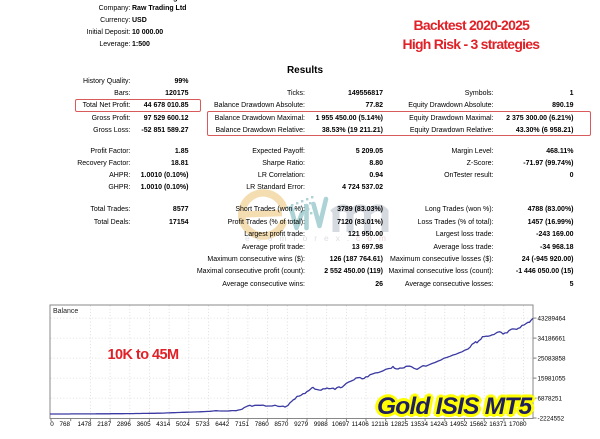 Image resolution: width=600 pixels, height=439 pixels. I want to click on svg-text: 25083858, so click(552, 358).